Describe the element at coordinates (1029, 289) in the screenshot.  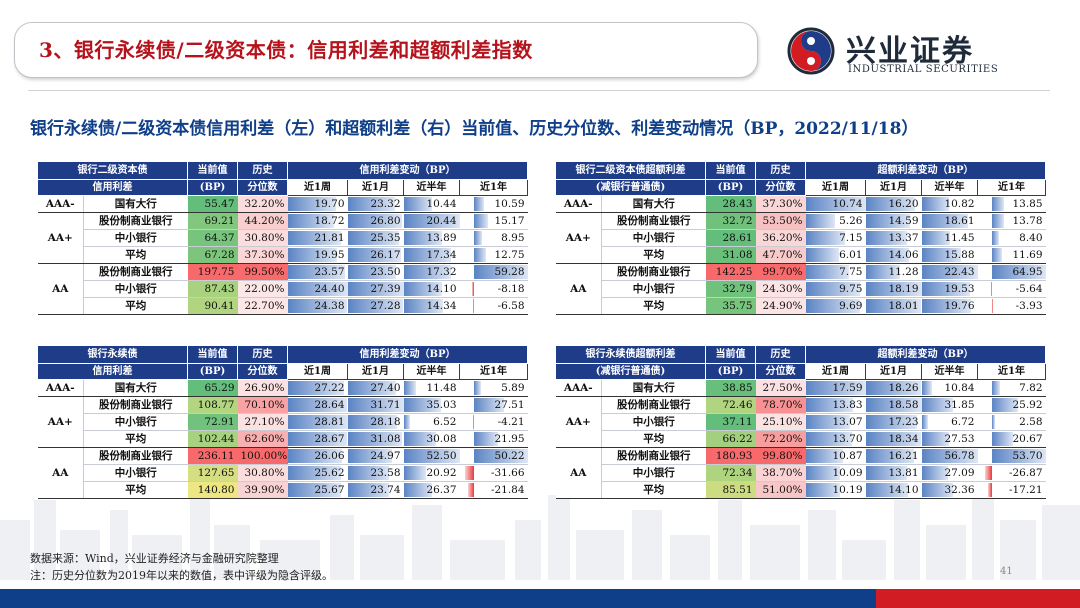
I see `spread-change-value: -5.64` at that location.